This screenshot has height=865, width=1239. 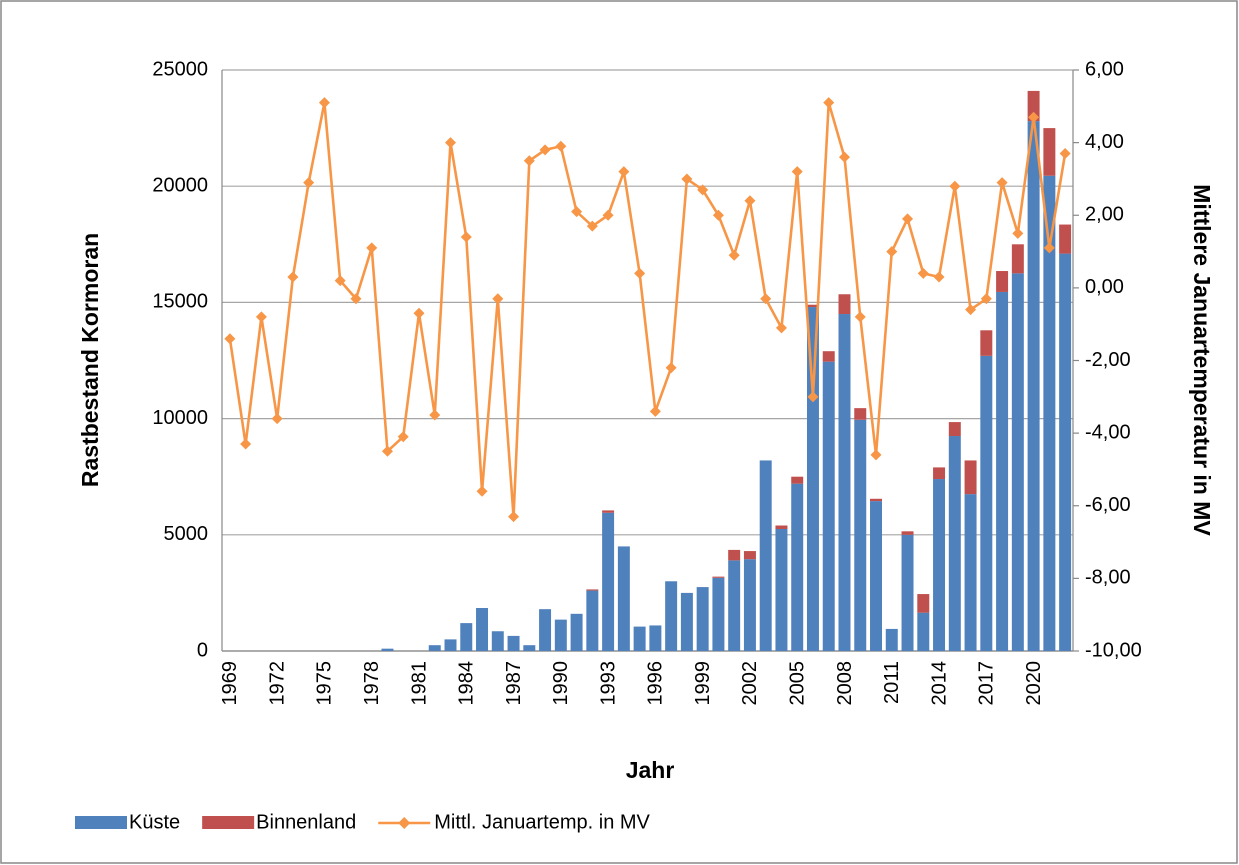 What do you see at coordinates (180, 69) in the screenshot?
I see `y-tick-label: 25000` at bounding box center [180, 69].